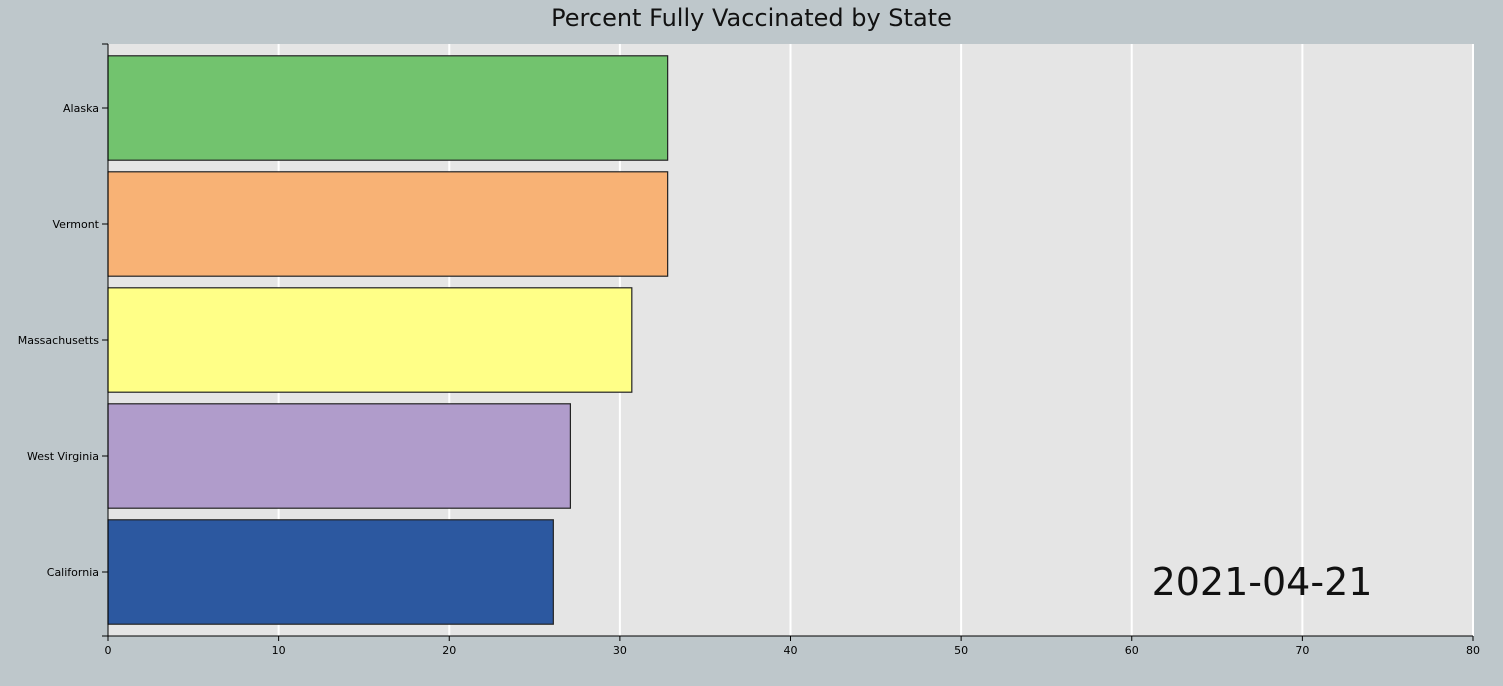 The width and height of the screenshot is (1503, 686). What do you see at coordinates (339, 456) in the screenshot?
I see `bar-west-virginia` at bounding box center [339, 456].